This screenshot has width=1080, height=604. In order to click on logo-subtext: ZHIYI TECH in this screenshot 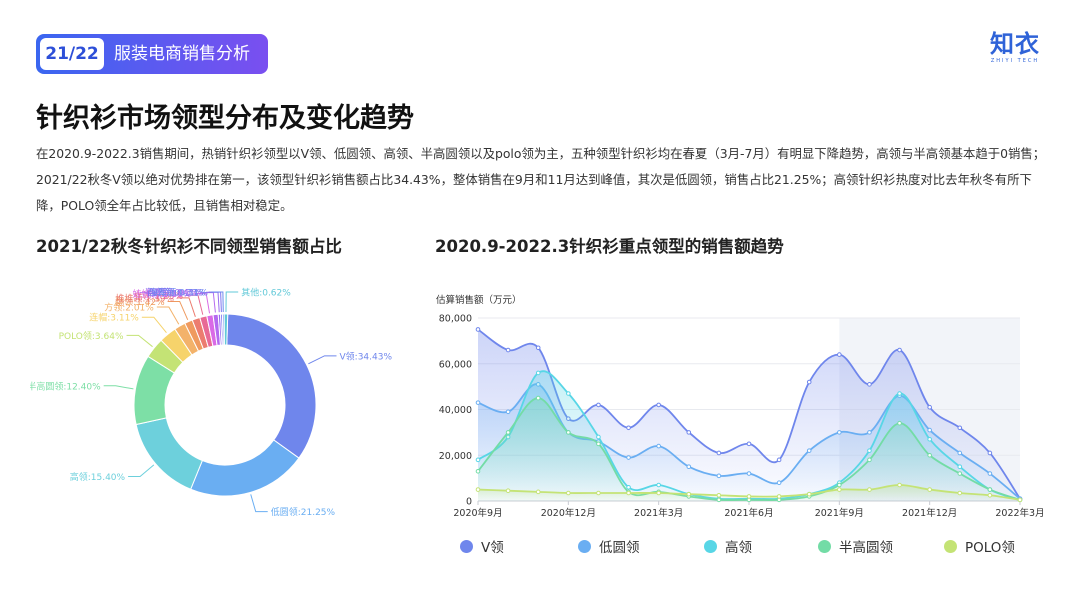, I will do `click(1015, 61)`.